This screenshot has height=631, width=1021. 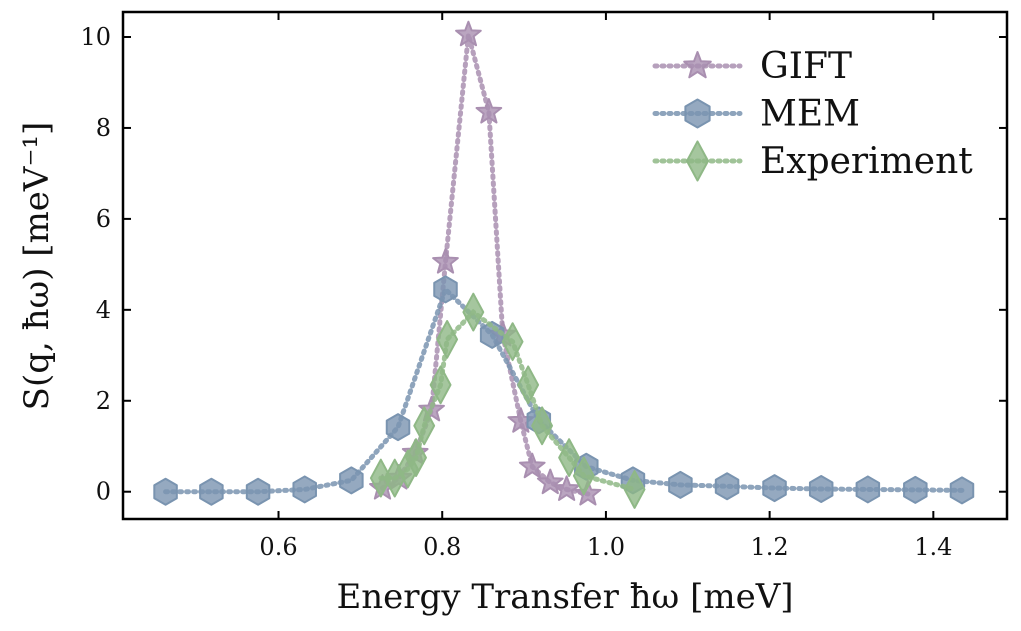 What do you see at coordinates (866, 161) in the screenshot?
I see `legend-label: Experiment` at bounding box center [866, 161].